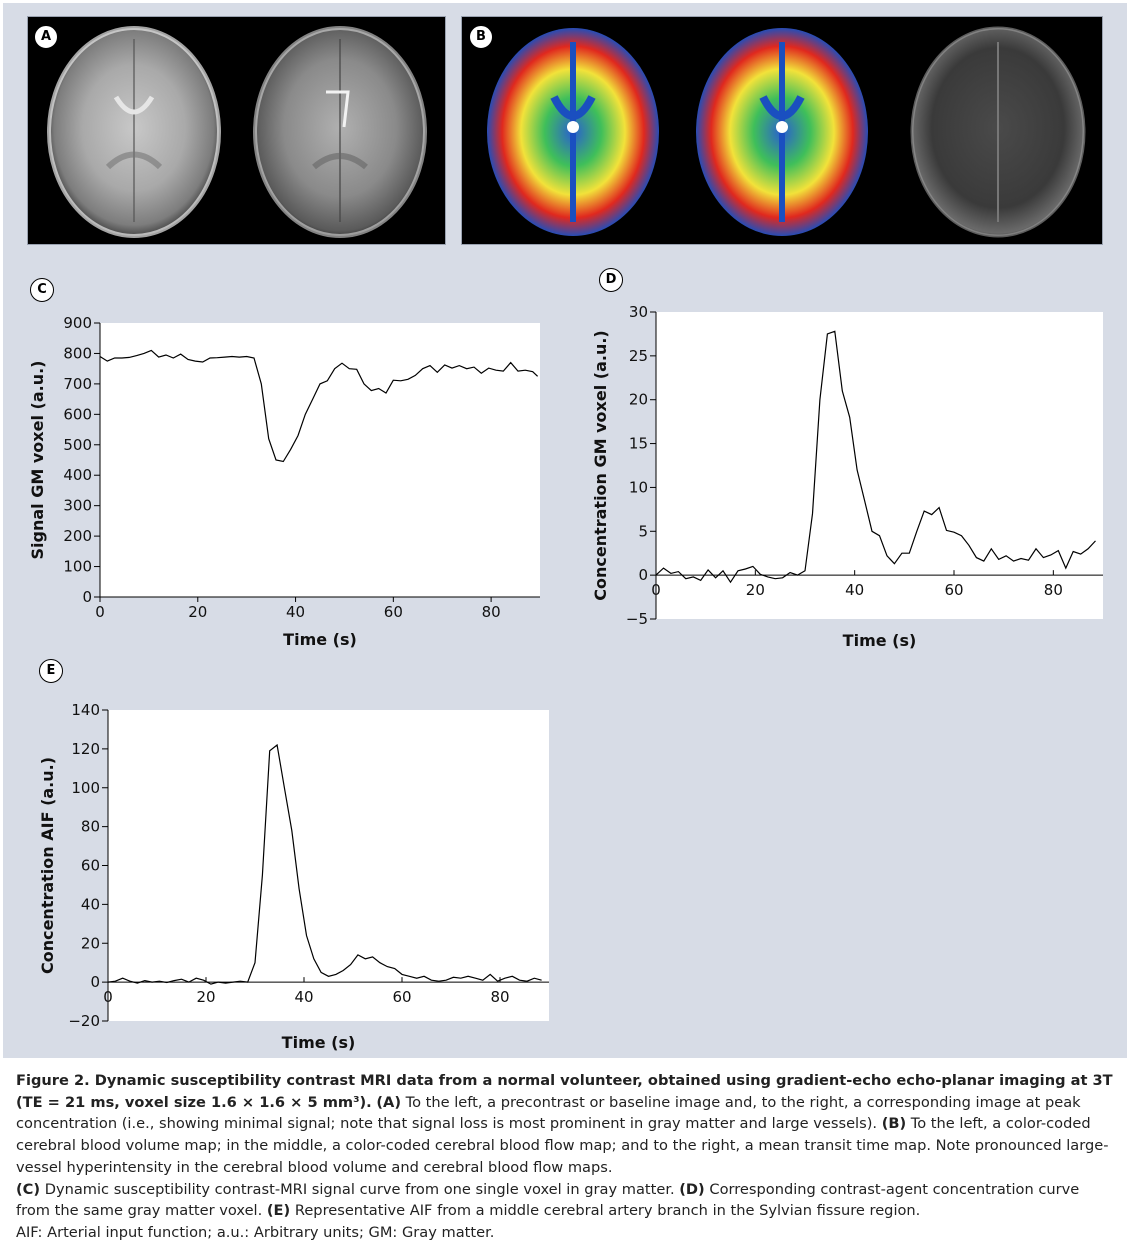  What do you see at coordinates (77, 506) in the screenshot?
I see `y-tick-label: 300` at bounding box center [77, 506].